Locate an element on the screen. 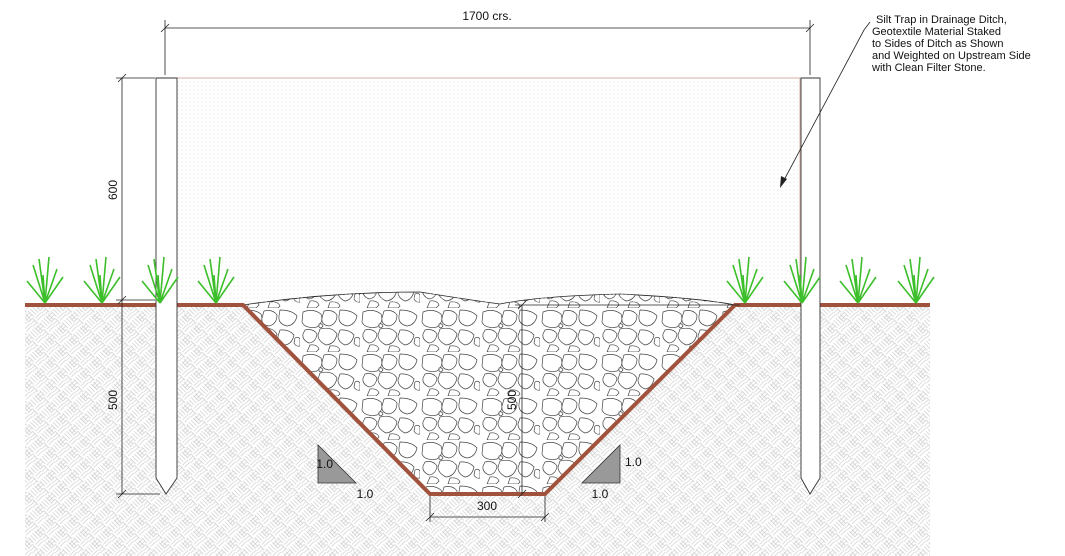  note-line: and Weighted on Upstream Side is located at coordinates (951, 56).